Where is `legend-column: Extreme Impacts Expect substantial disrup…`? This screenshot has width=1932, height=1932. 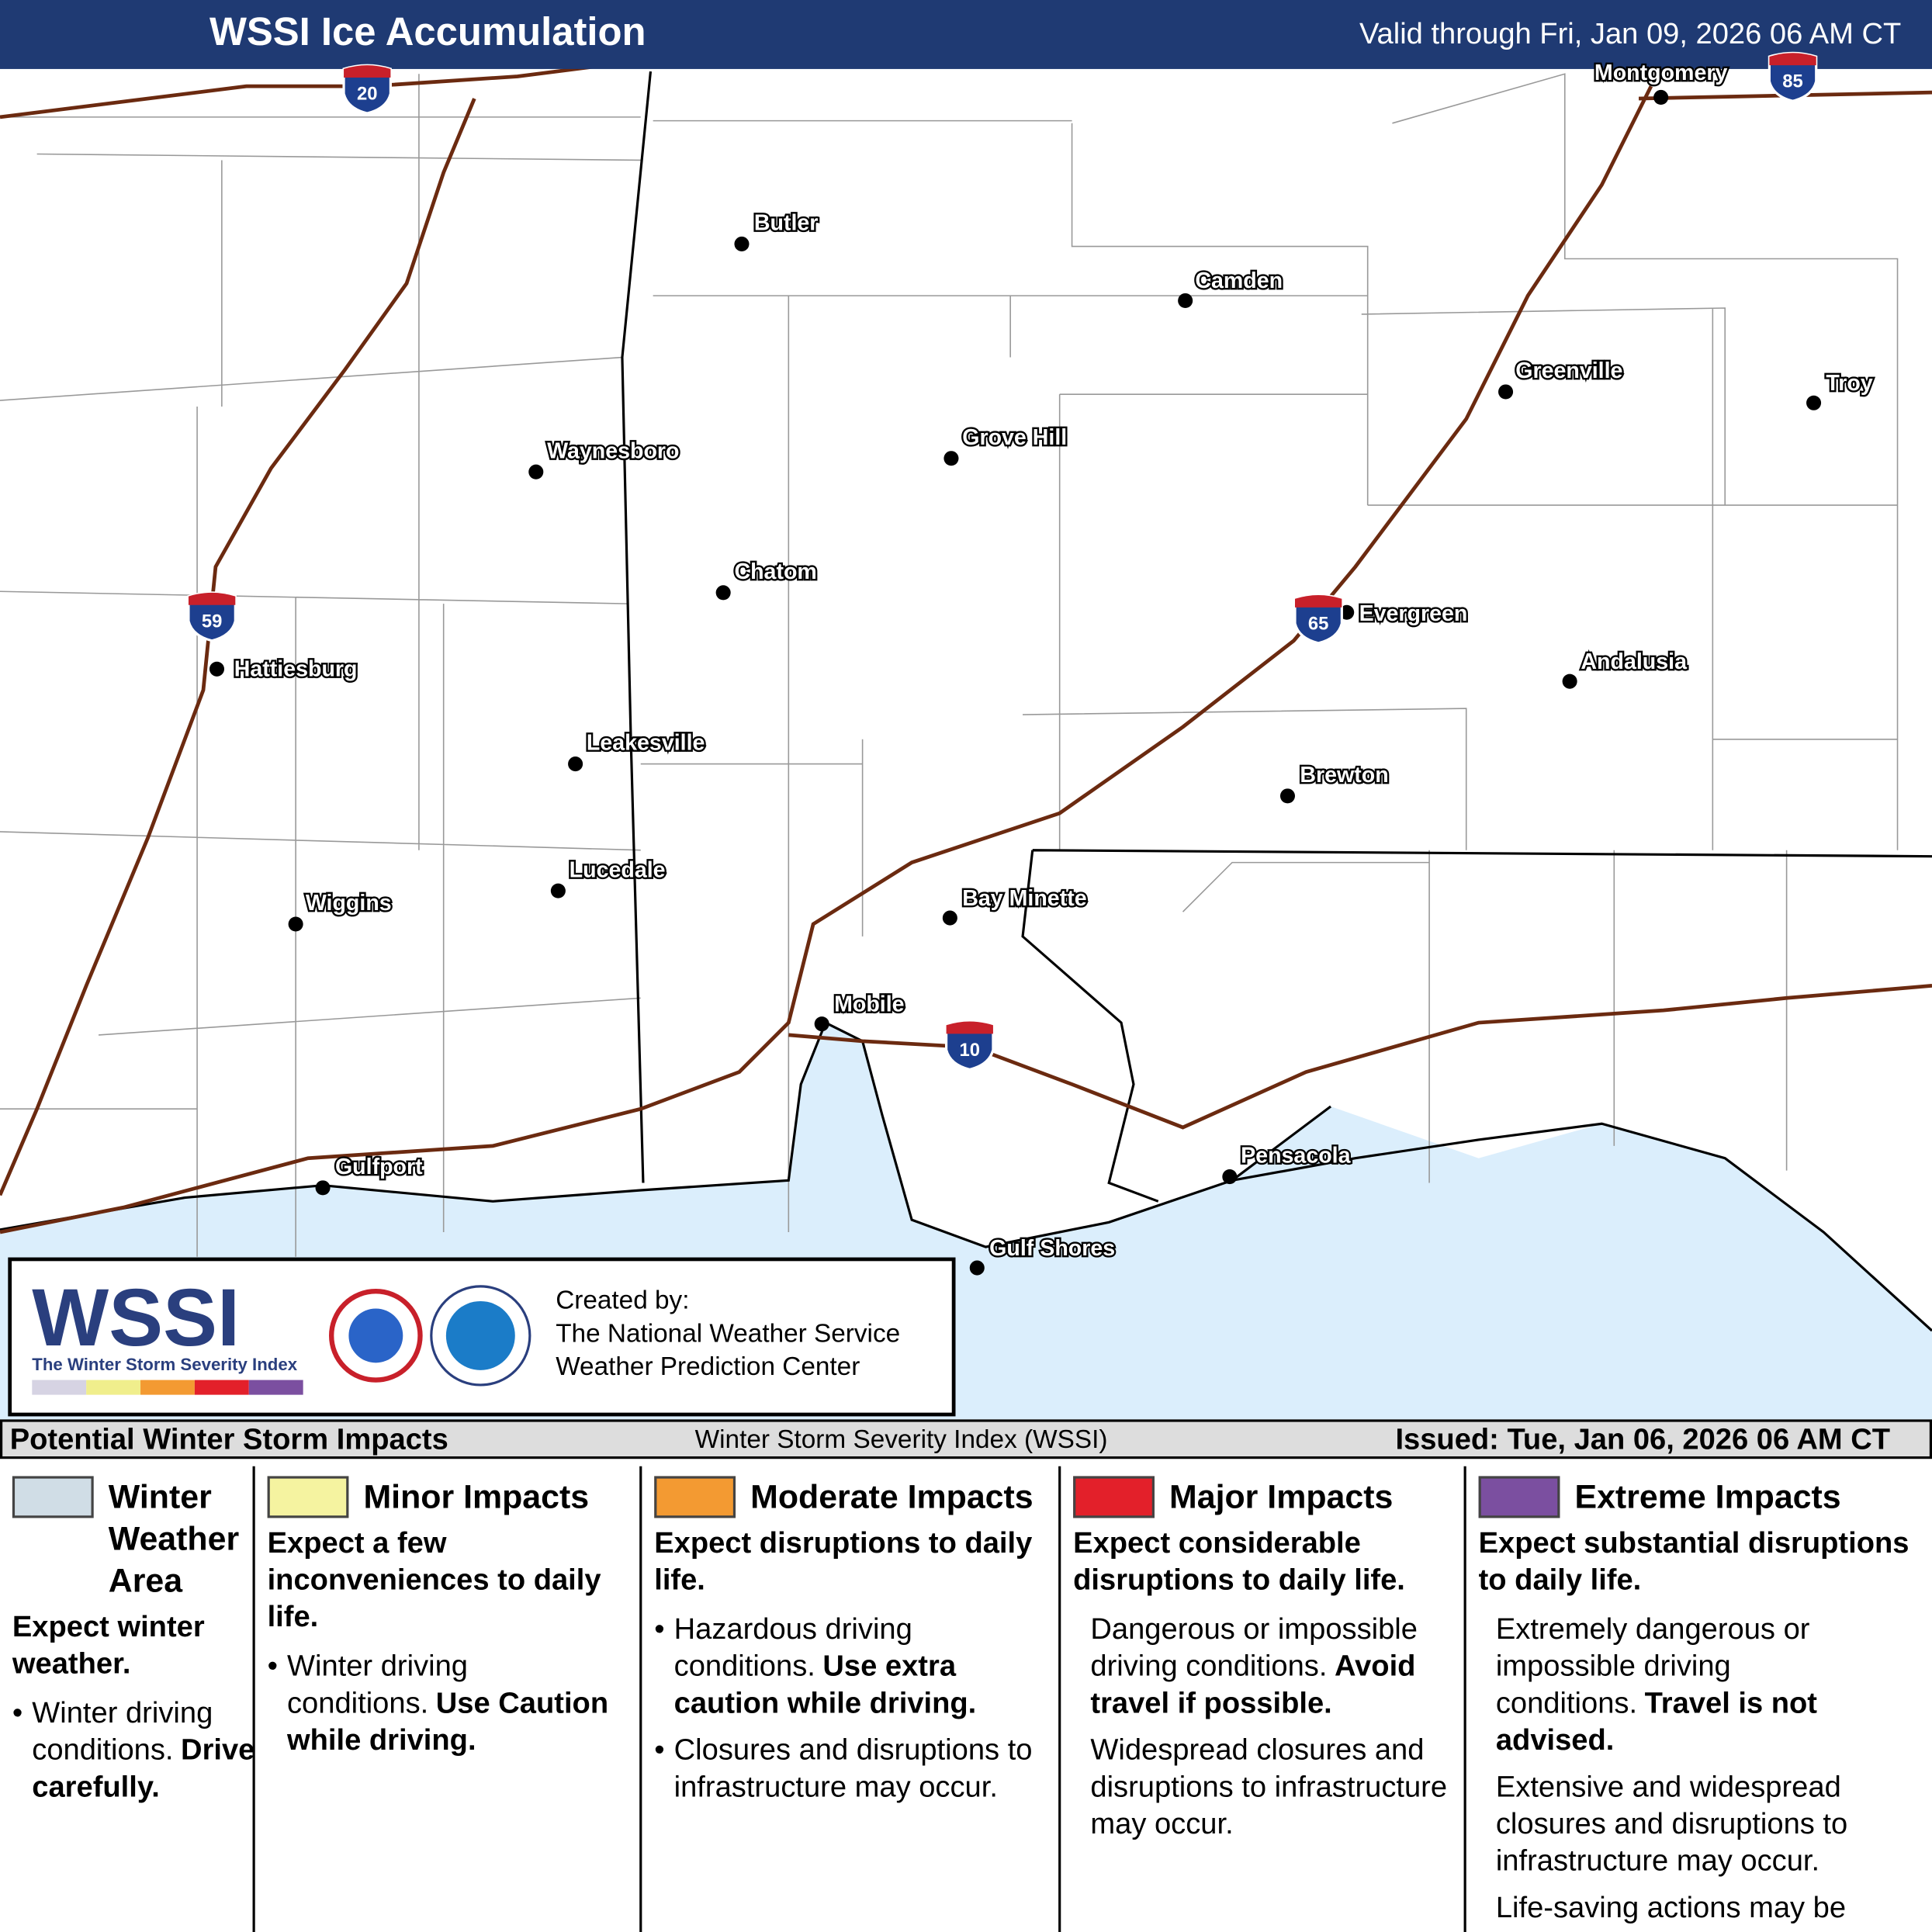
legend-column: Extreme Impacts Expect substantial disrup… is located at coordinates (1699, 1699).